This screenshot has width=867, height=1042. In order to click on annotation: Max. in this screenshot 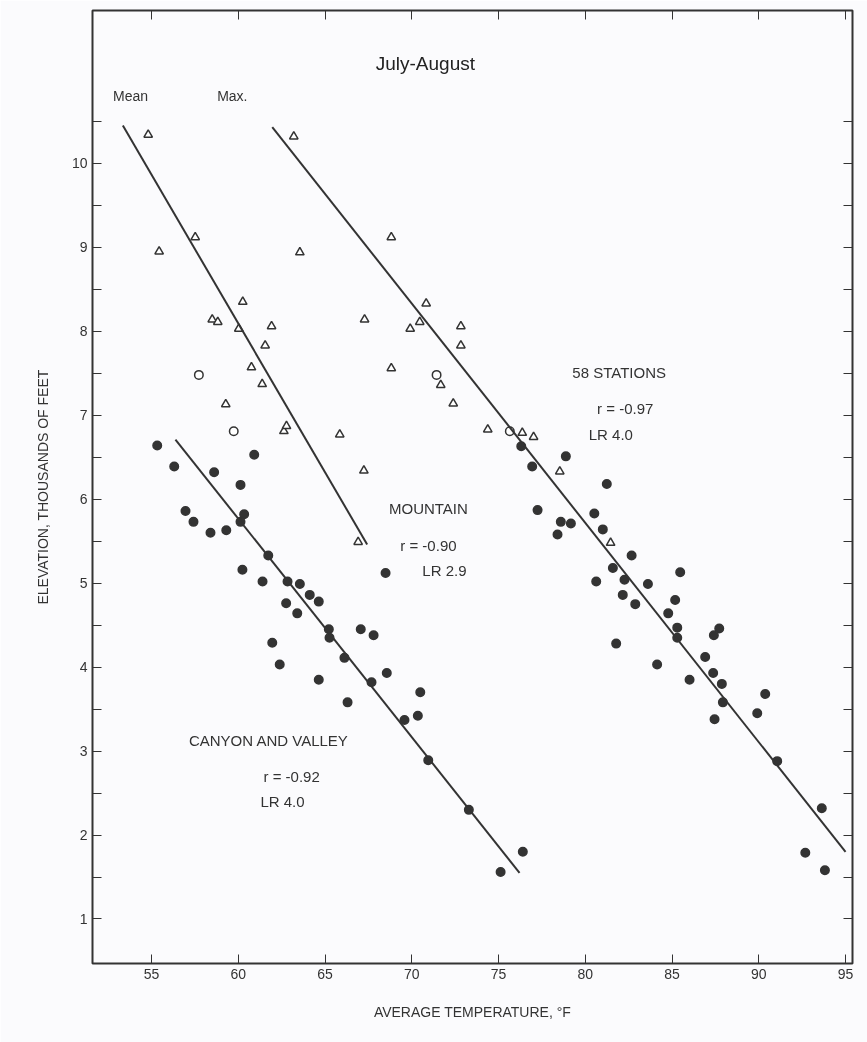, I will do `click(232, 96)`.